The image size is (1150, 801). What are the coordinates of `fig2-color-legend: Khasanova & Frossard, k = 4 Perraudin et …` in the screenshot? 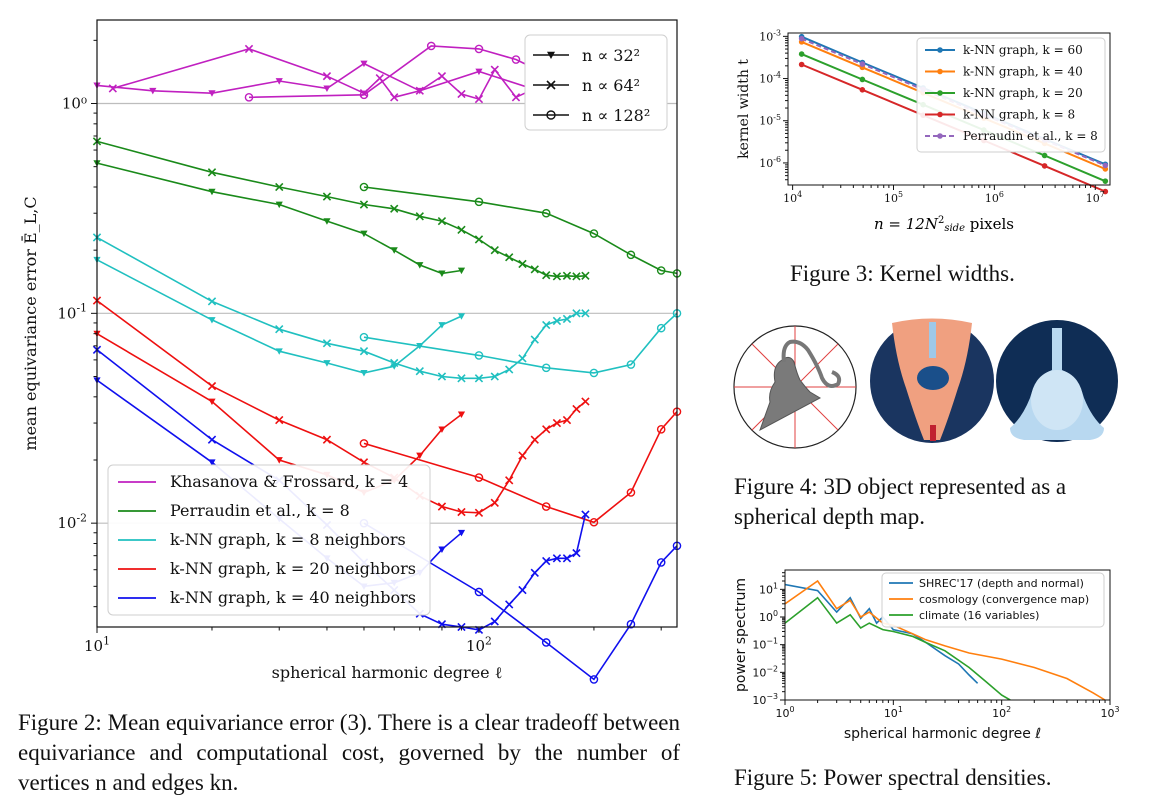 It's located at (269, 540).